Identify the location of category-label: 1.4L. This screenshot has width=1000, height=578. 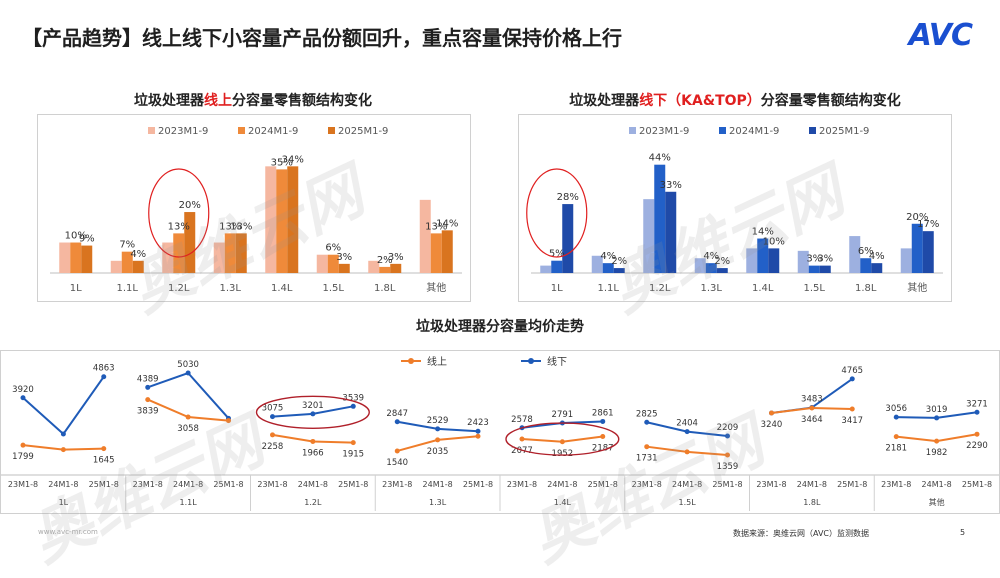
(763, 288).